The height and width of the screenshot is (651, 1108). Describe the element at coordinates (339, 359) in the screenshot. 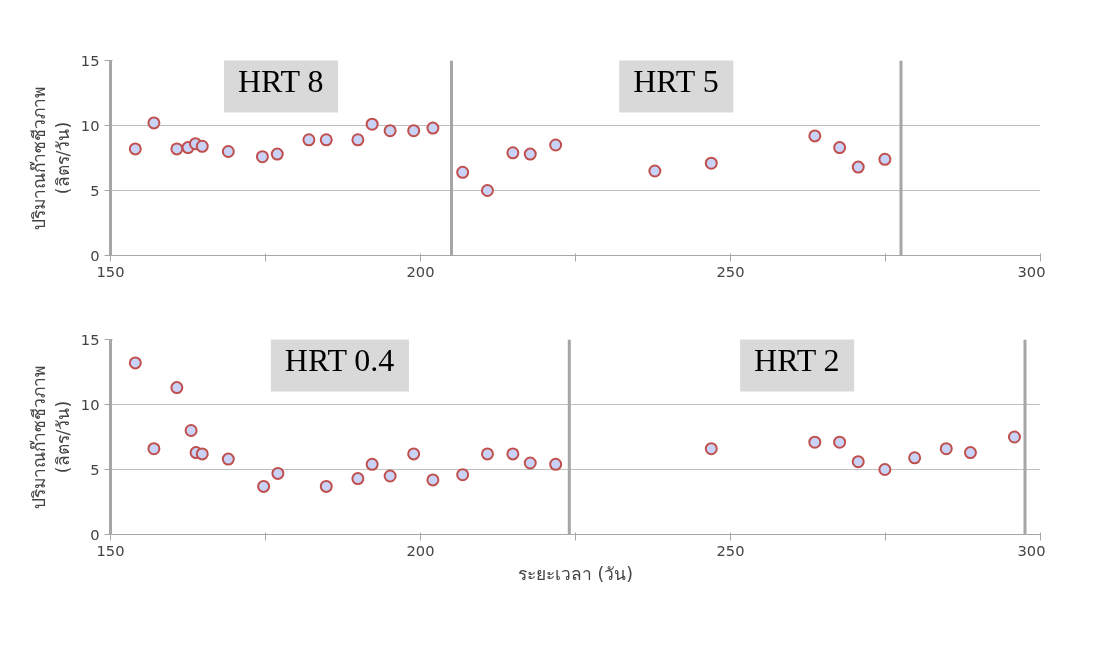

I see `annotation: HRT 0.4` at that location.